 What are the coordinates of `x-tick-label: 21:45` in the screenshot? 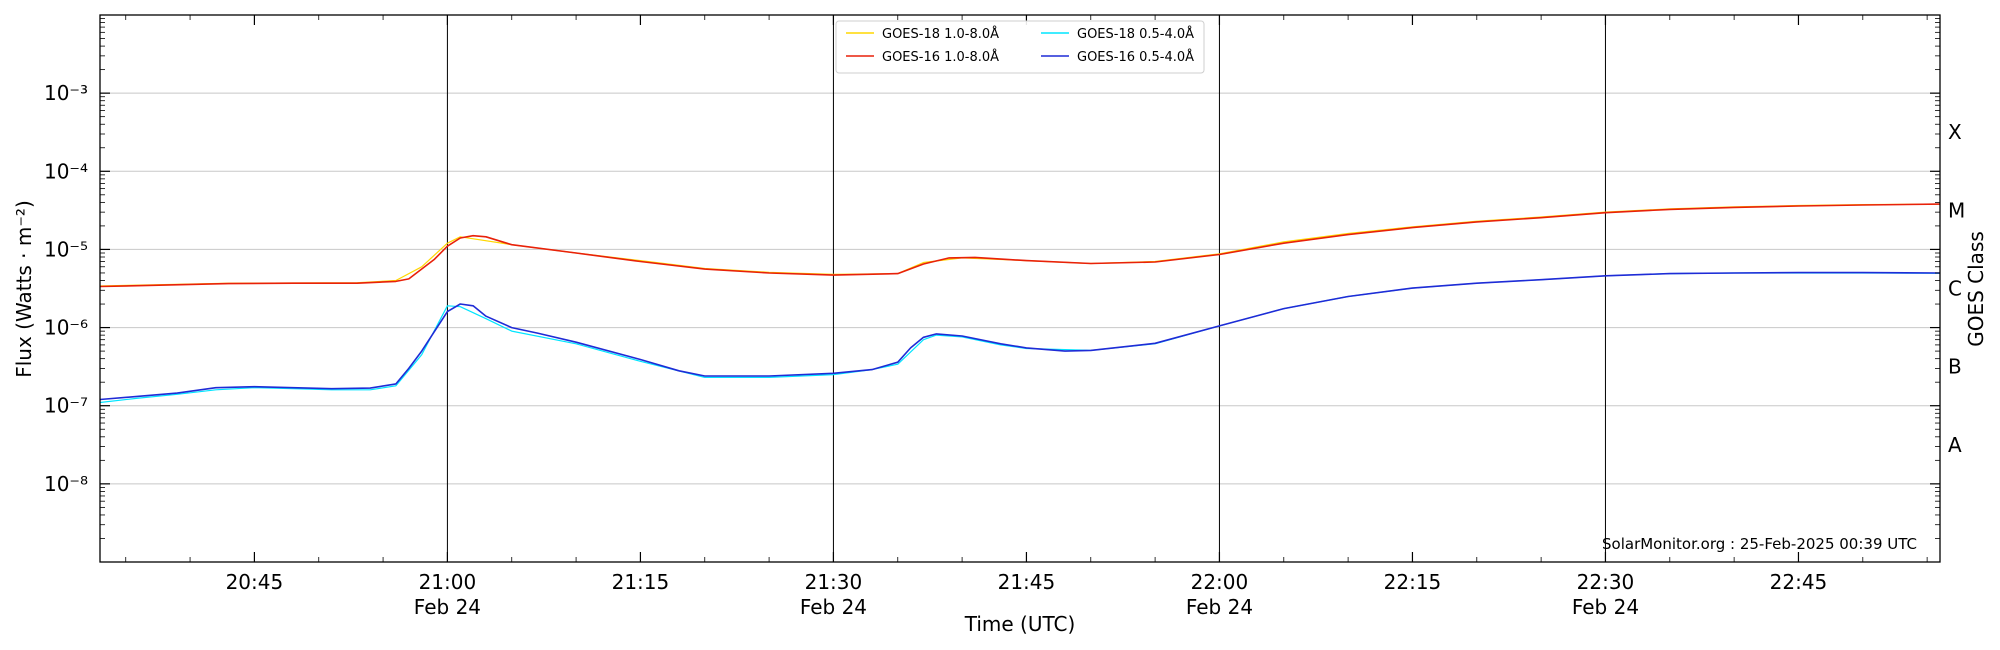 It's located at (1027, 582).